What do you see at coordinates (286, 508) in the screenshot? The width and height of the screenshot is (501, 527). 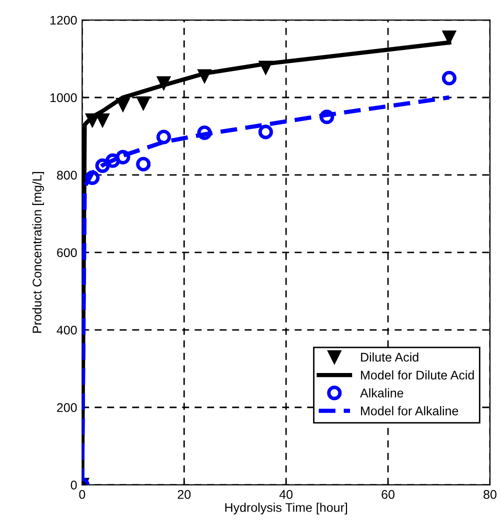 I see `x-axis-title: Hydrolysis Time [hour]` at bounding box center [286, 508].